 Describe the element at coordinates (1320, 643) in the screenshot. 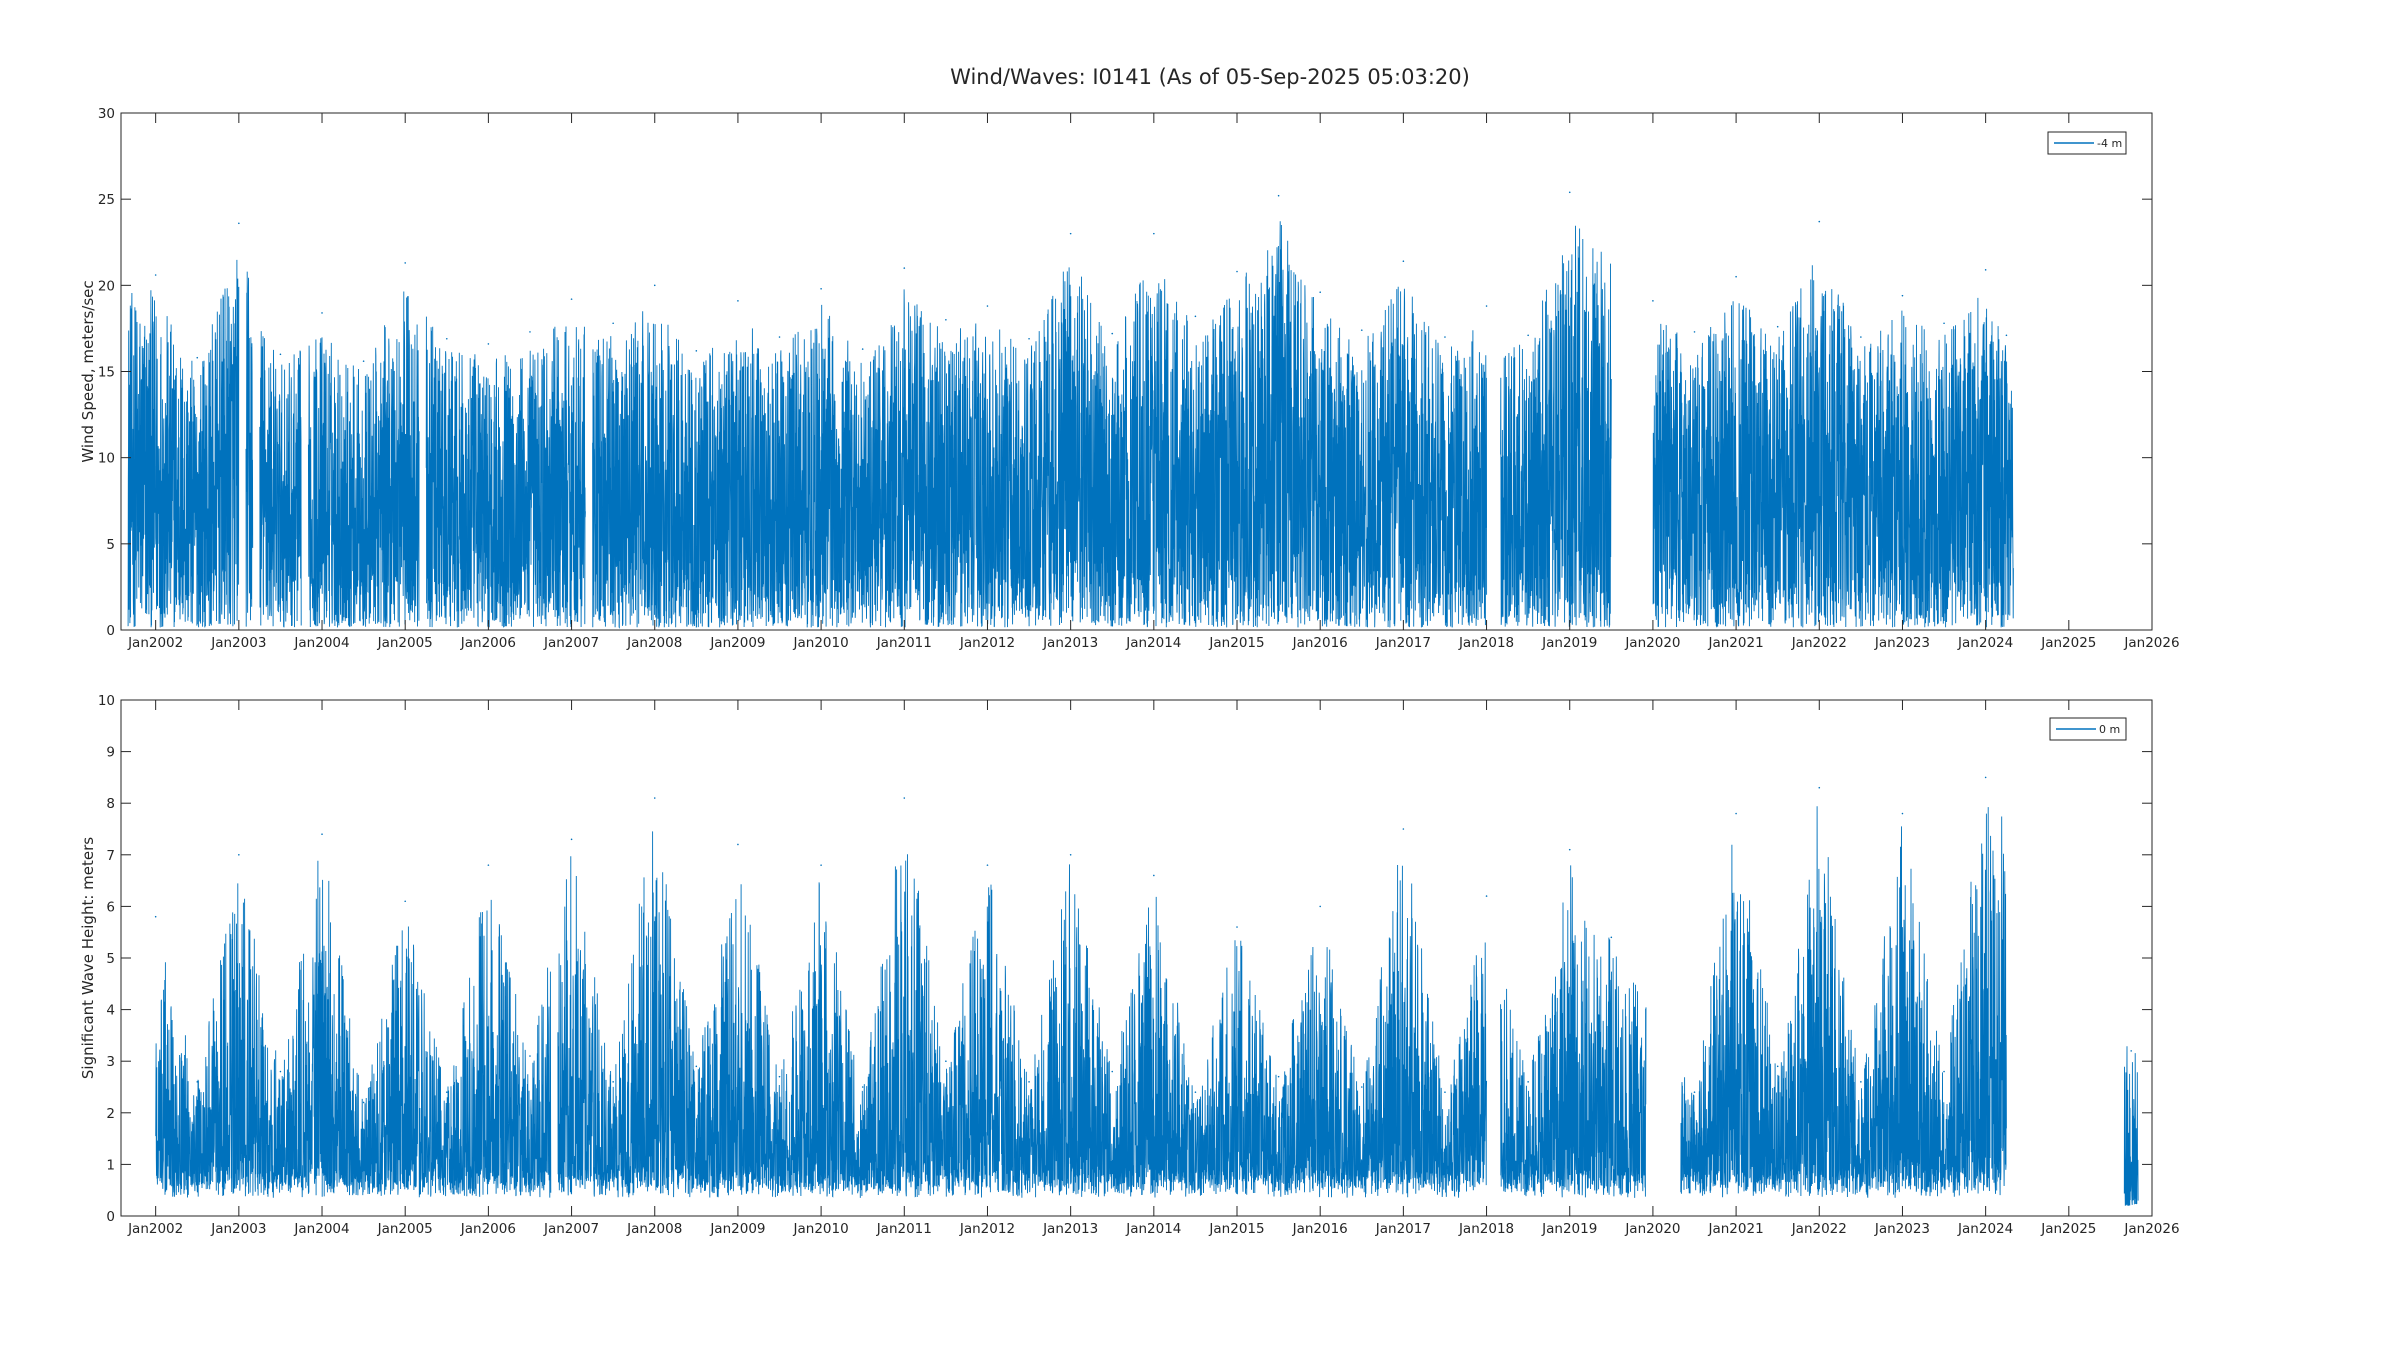

I see `wind-speed-x-tick-label: Jan2016` at that location.